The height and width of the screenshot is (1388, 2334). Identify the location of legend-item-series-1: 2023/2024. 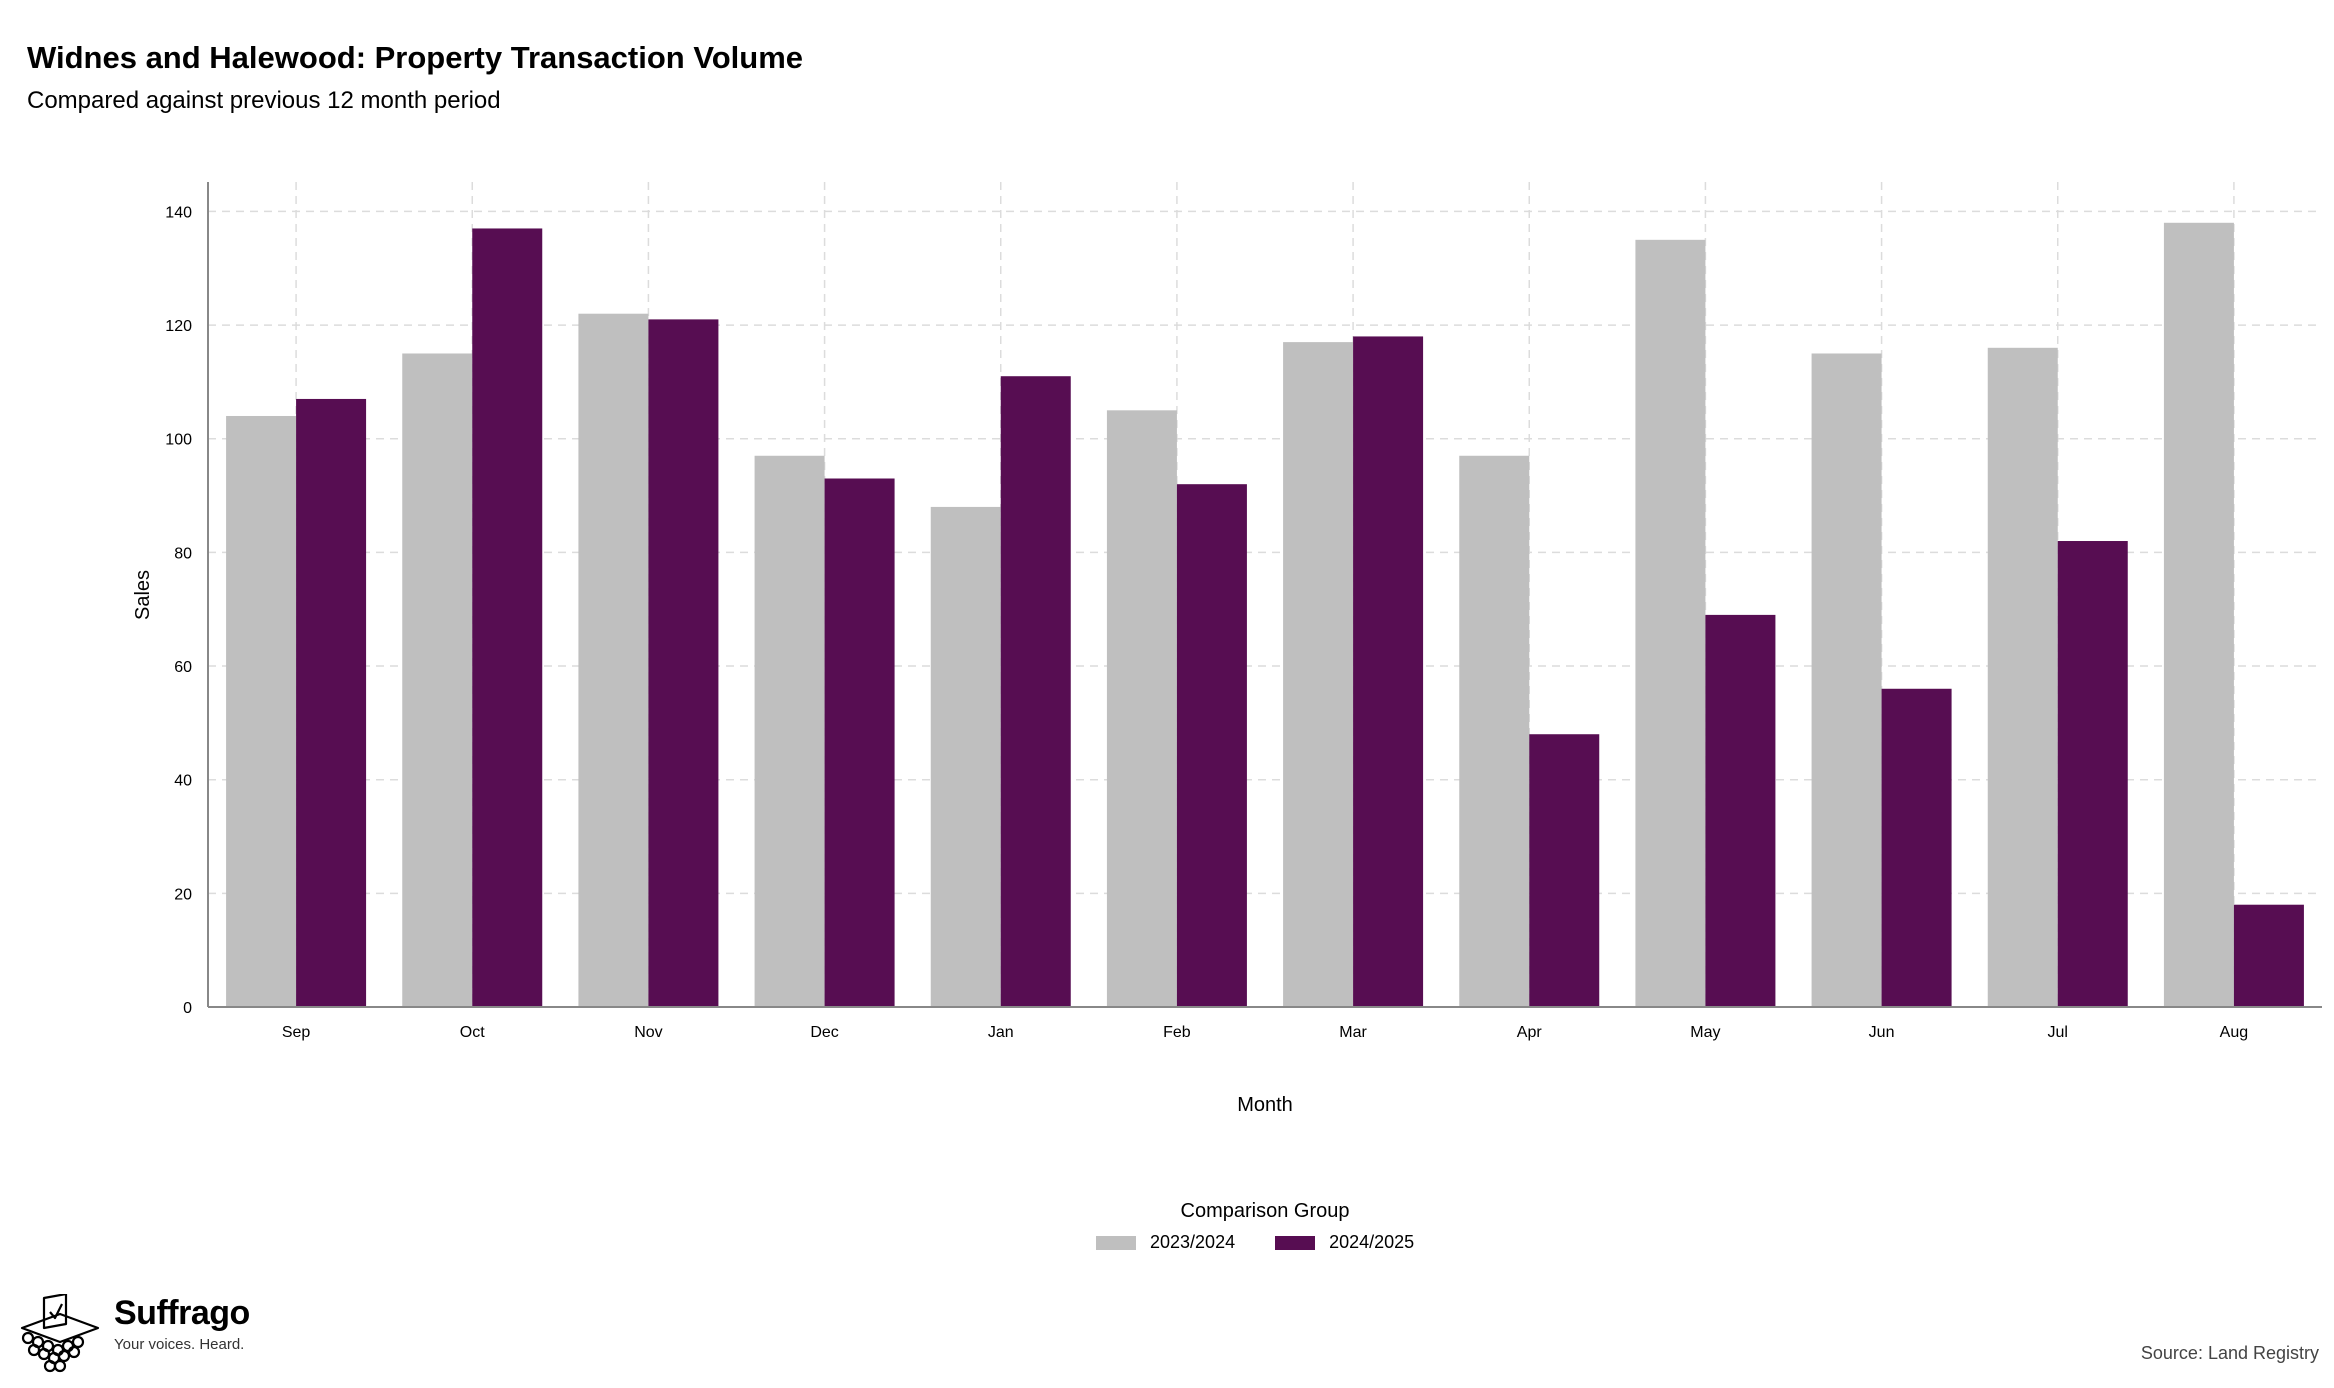
(1165, 1242).